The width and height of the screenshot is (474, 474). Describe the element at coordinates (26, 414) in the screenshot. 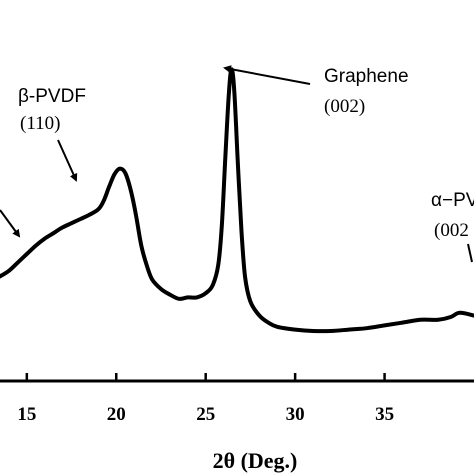

I see `x-tick-label: 15` at that location.